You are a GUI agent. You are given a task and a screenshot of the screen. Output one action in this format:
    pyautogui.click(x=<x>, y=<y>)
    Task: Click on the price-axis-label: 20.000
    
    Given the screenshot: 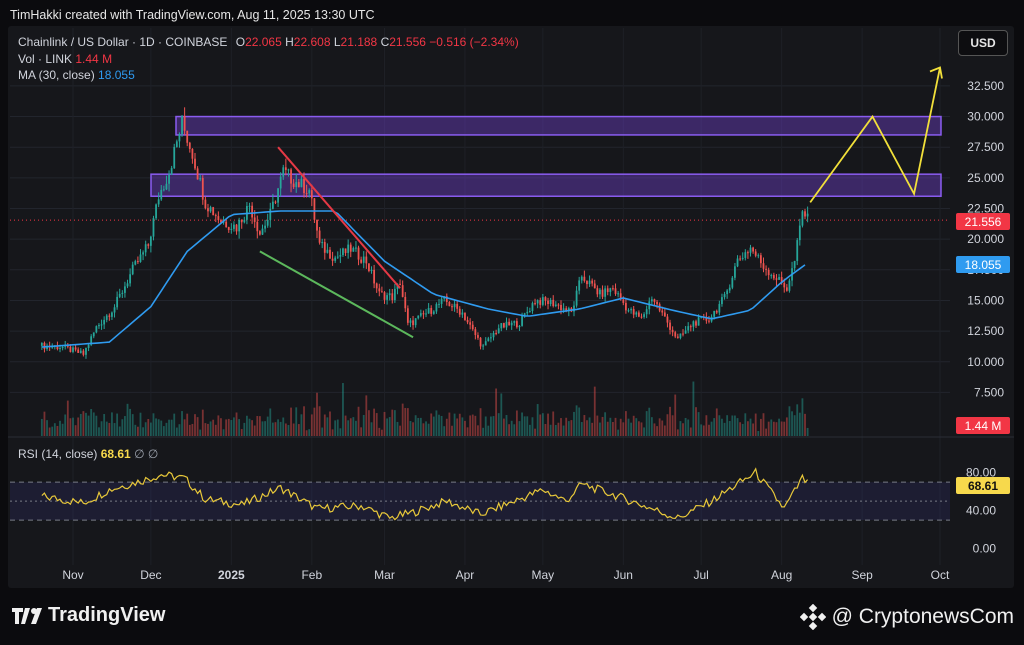 What is the action you would take?
    pyautogui.click(x=985, y=239)
    